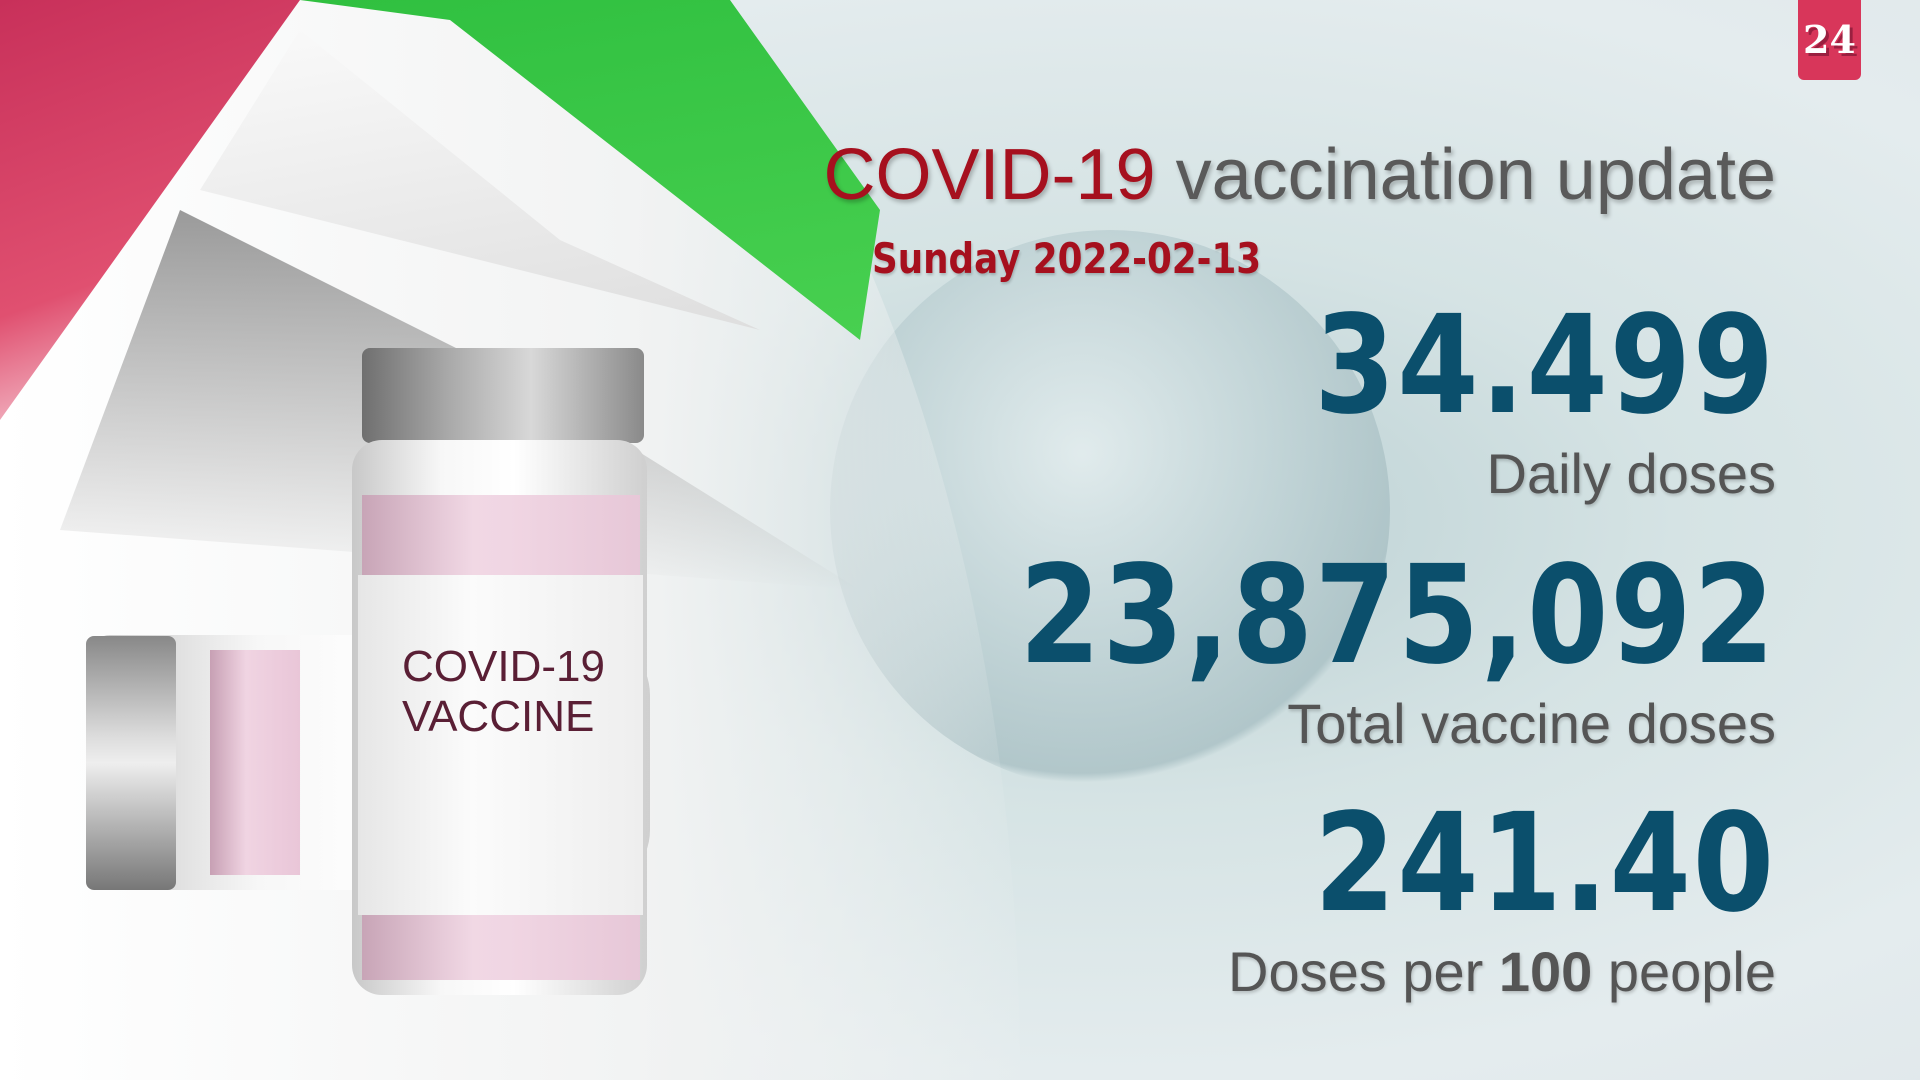 This screenshot has width=1920, height=1080. What do you see at coordinates (1545, 971) in the screenshot?
I see `label-bold: 100` at bounding box center [1545, 971].